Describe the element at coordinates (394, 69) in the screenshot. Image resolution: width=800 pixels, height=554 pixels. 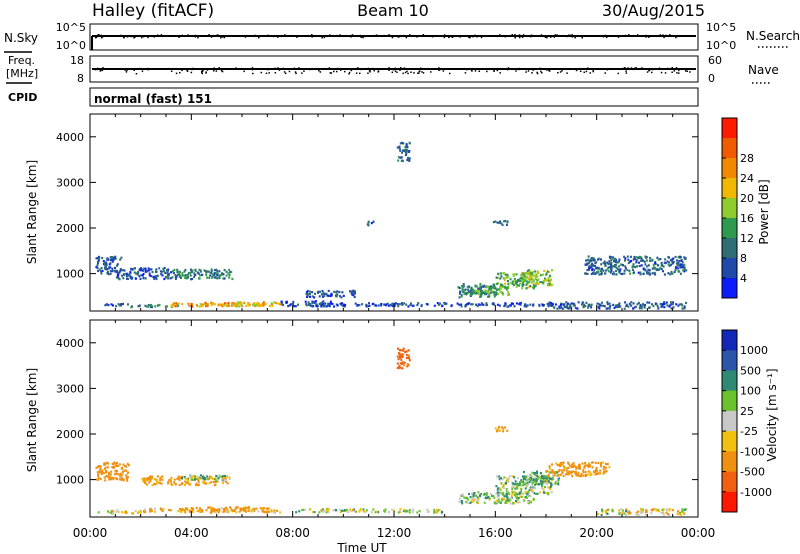
I see `freq-panel-frame` at that location.